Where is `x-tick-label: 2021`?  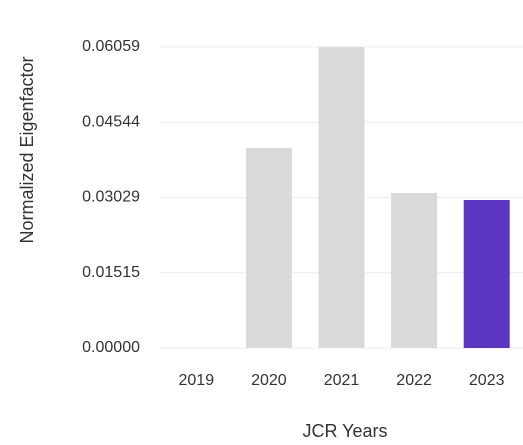
x-tick-label: 2021 is located at coordinates (342, 380).